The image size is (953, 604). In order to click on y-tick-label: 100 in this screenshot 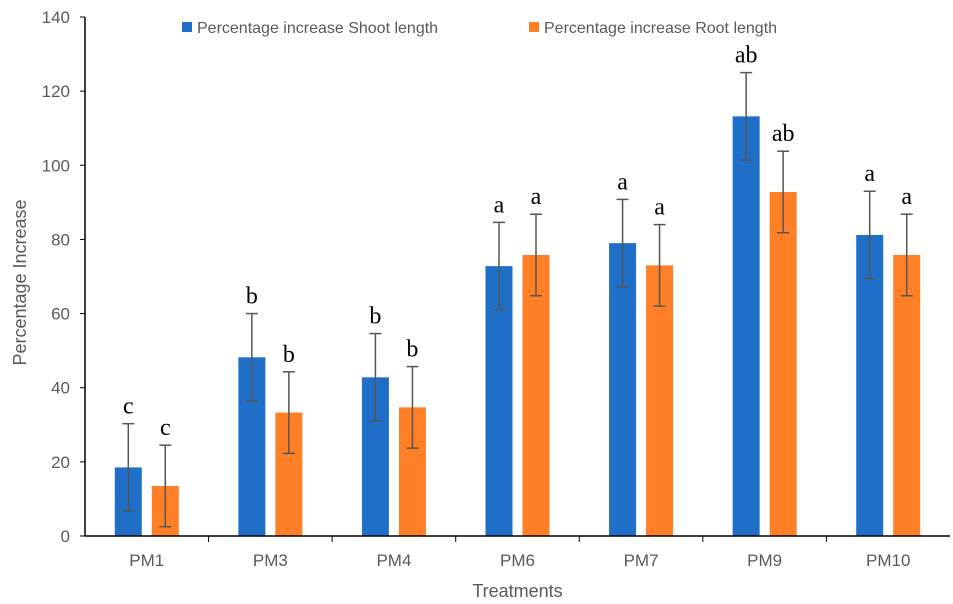, I will do `click(56, 165)`.